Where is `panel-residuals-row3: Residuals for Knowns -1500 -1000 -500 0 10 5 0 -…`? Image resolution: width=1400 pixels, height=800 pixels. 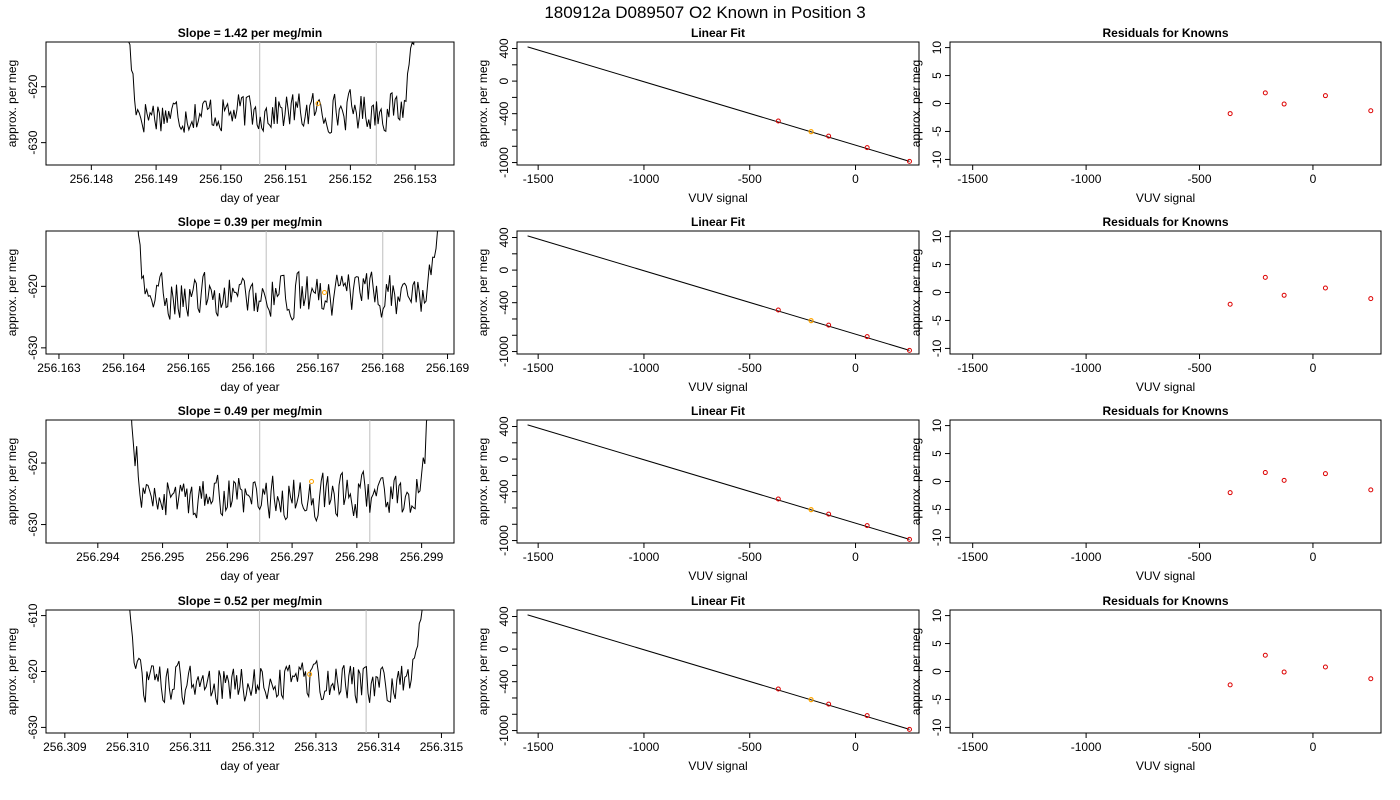 panel-residuals-row3: Residuals for Knowns -1500 -1000 -500 0 10 5 0 -… is located at coordinates (1145, 493).